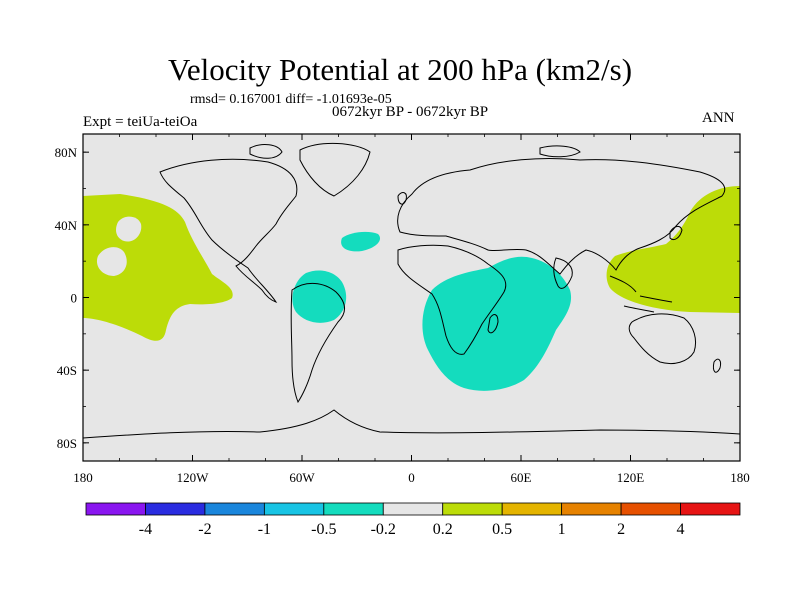 The width and height of the screenshot is (800, 600). Describe the element at coordinates (673, 249) in the screenshot. I see `western-pacific-positive-region` at that location.